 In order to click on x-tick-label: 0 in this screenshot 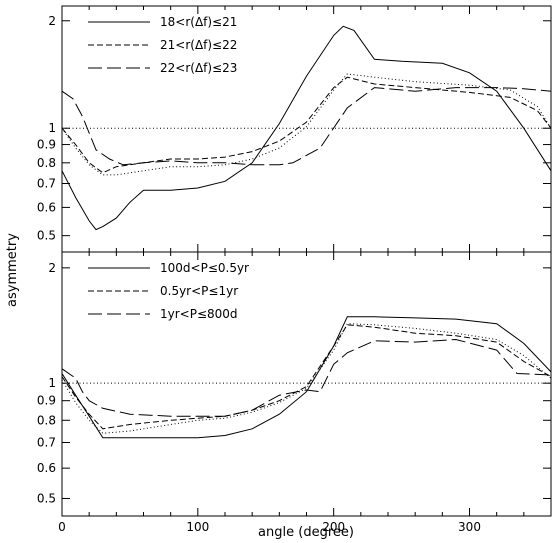, I will do `click(62, 527)`.